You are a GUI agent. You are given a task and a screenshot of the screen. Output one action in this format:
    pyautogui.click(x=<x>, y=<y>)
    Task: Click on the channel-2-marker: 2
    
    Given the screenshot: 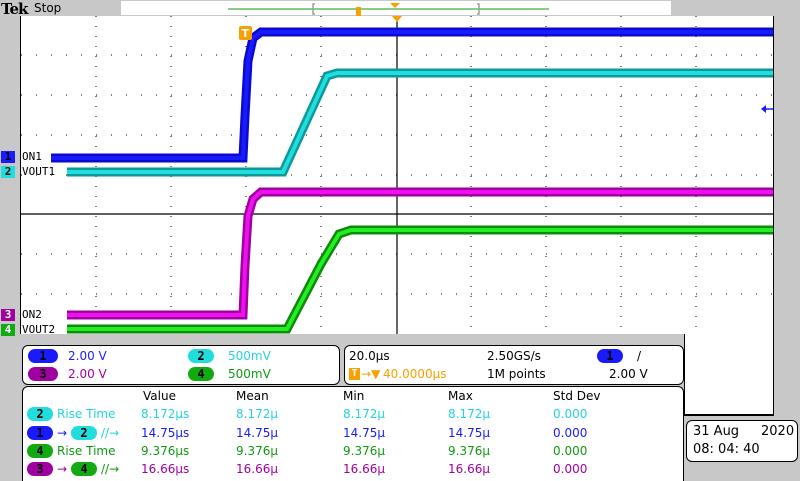 What is the action you would take?
    pyautogui.click(x=8, y=172)
    